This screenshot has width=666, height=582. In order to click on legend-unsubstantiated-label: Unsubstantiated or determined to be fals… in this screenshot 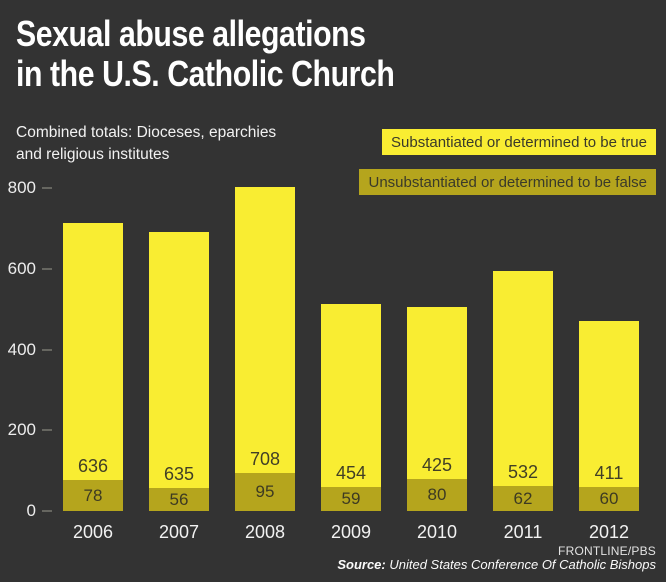, I will do `click(507, 182)`.